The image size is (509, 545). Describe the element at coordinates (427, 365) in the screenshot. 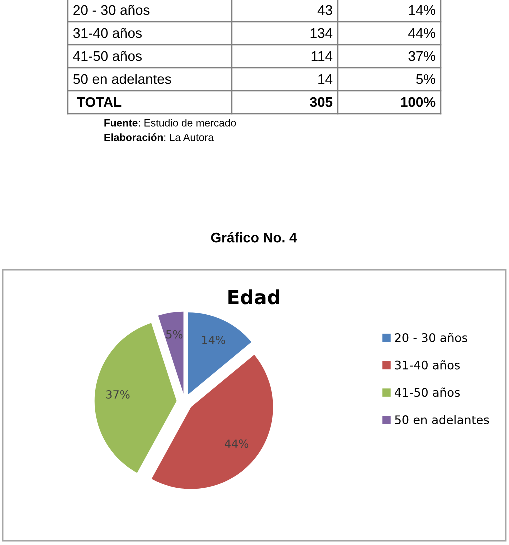

I see `legend-label: 31-40 años` at that location.